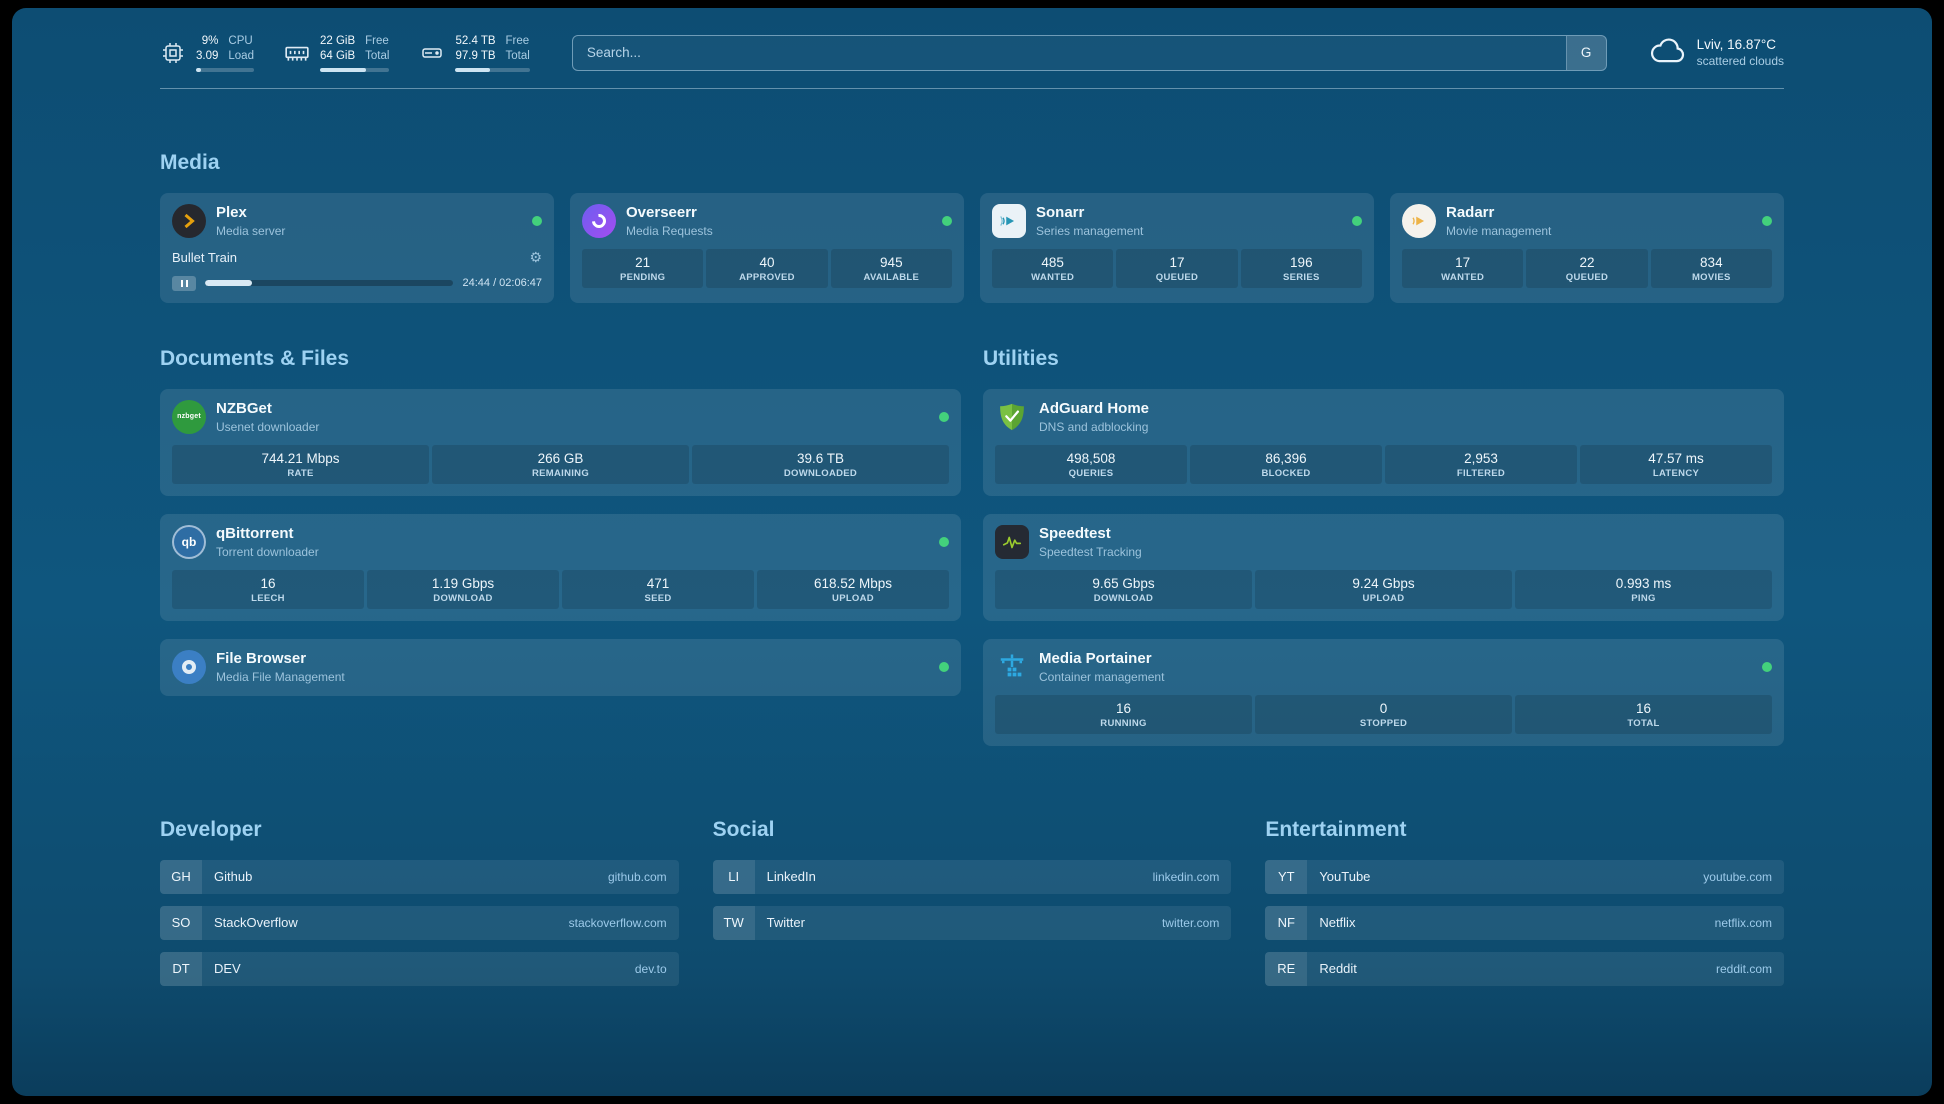  I want to click on nzbget-icon: nzbget, so click(189, 416).